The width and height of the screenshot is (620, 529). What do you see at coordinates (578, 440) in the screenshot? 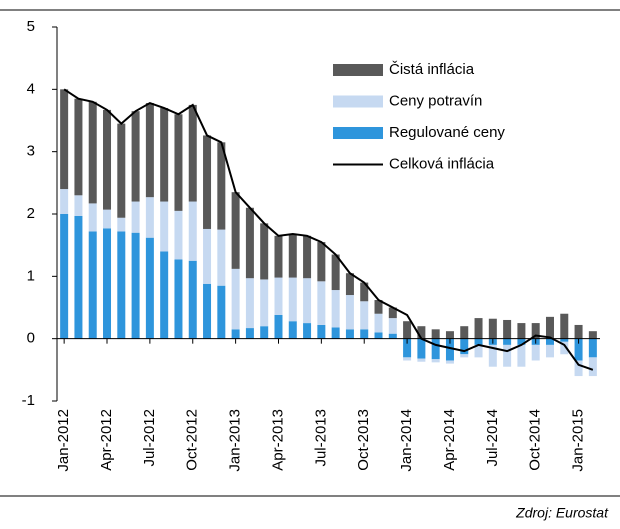
I see `x-tick-label: Jan-2015` at bounding box center [578, 440].